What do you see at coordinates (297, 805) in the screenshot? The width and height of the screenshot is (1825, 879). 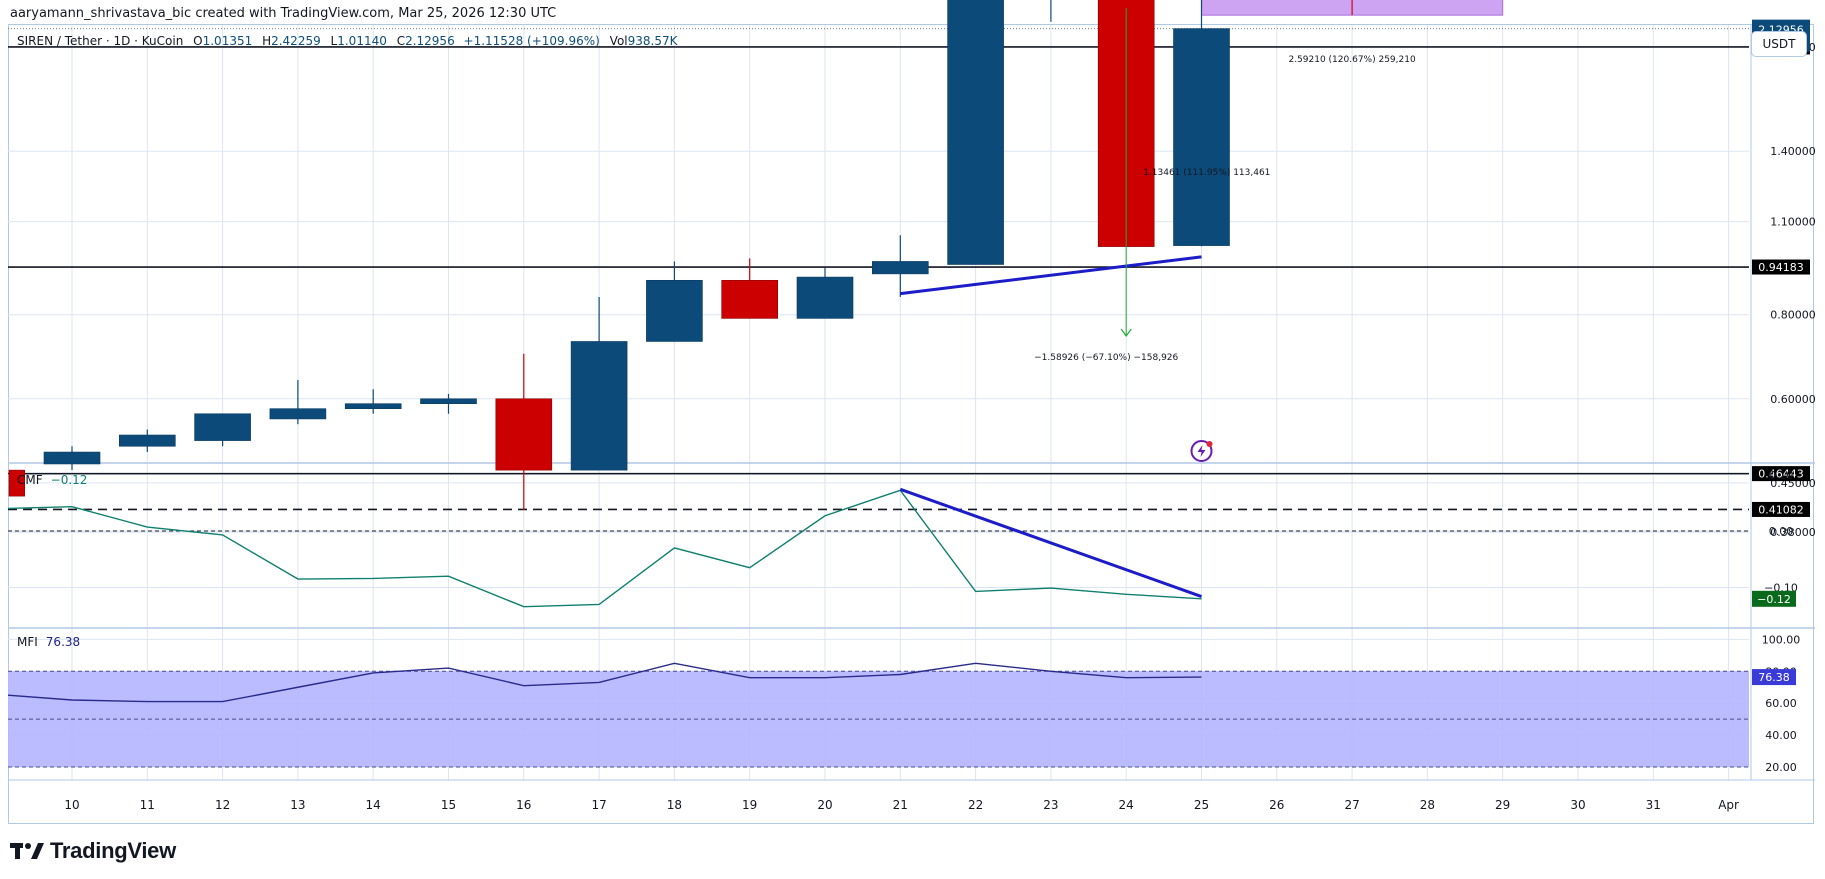 I see `time-tick-13: 13` at bounding box center [297, 805].